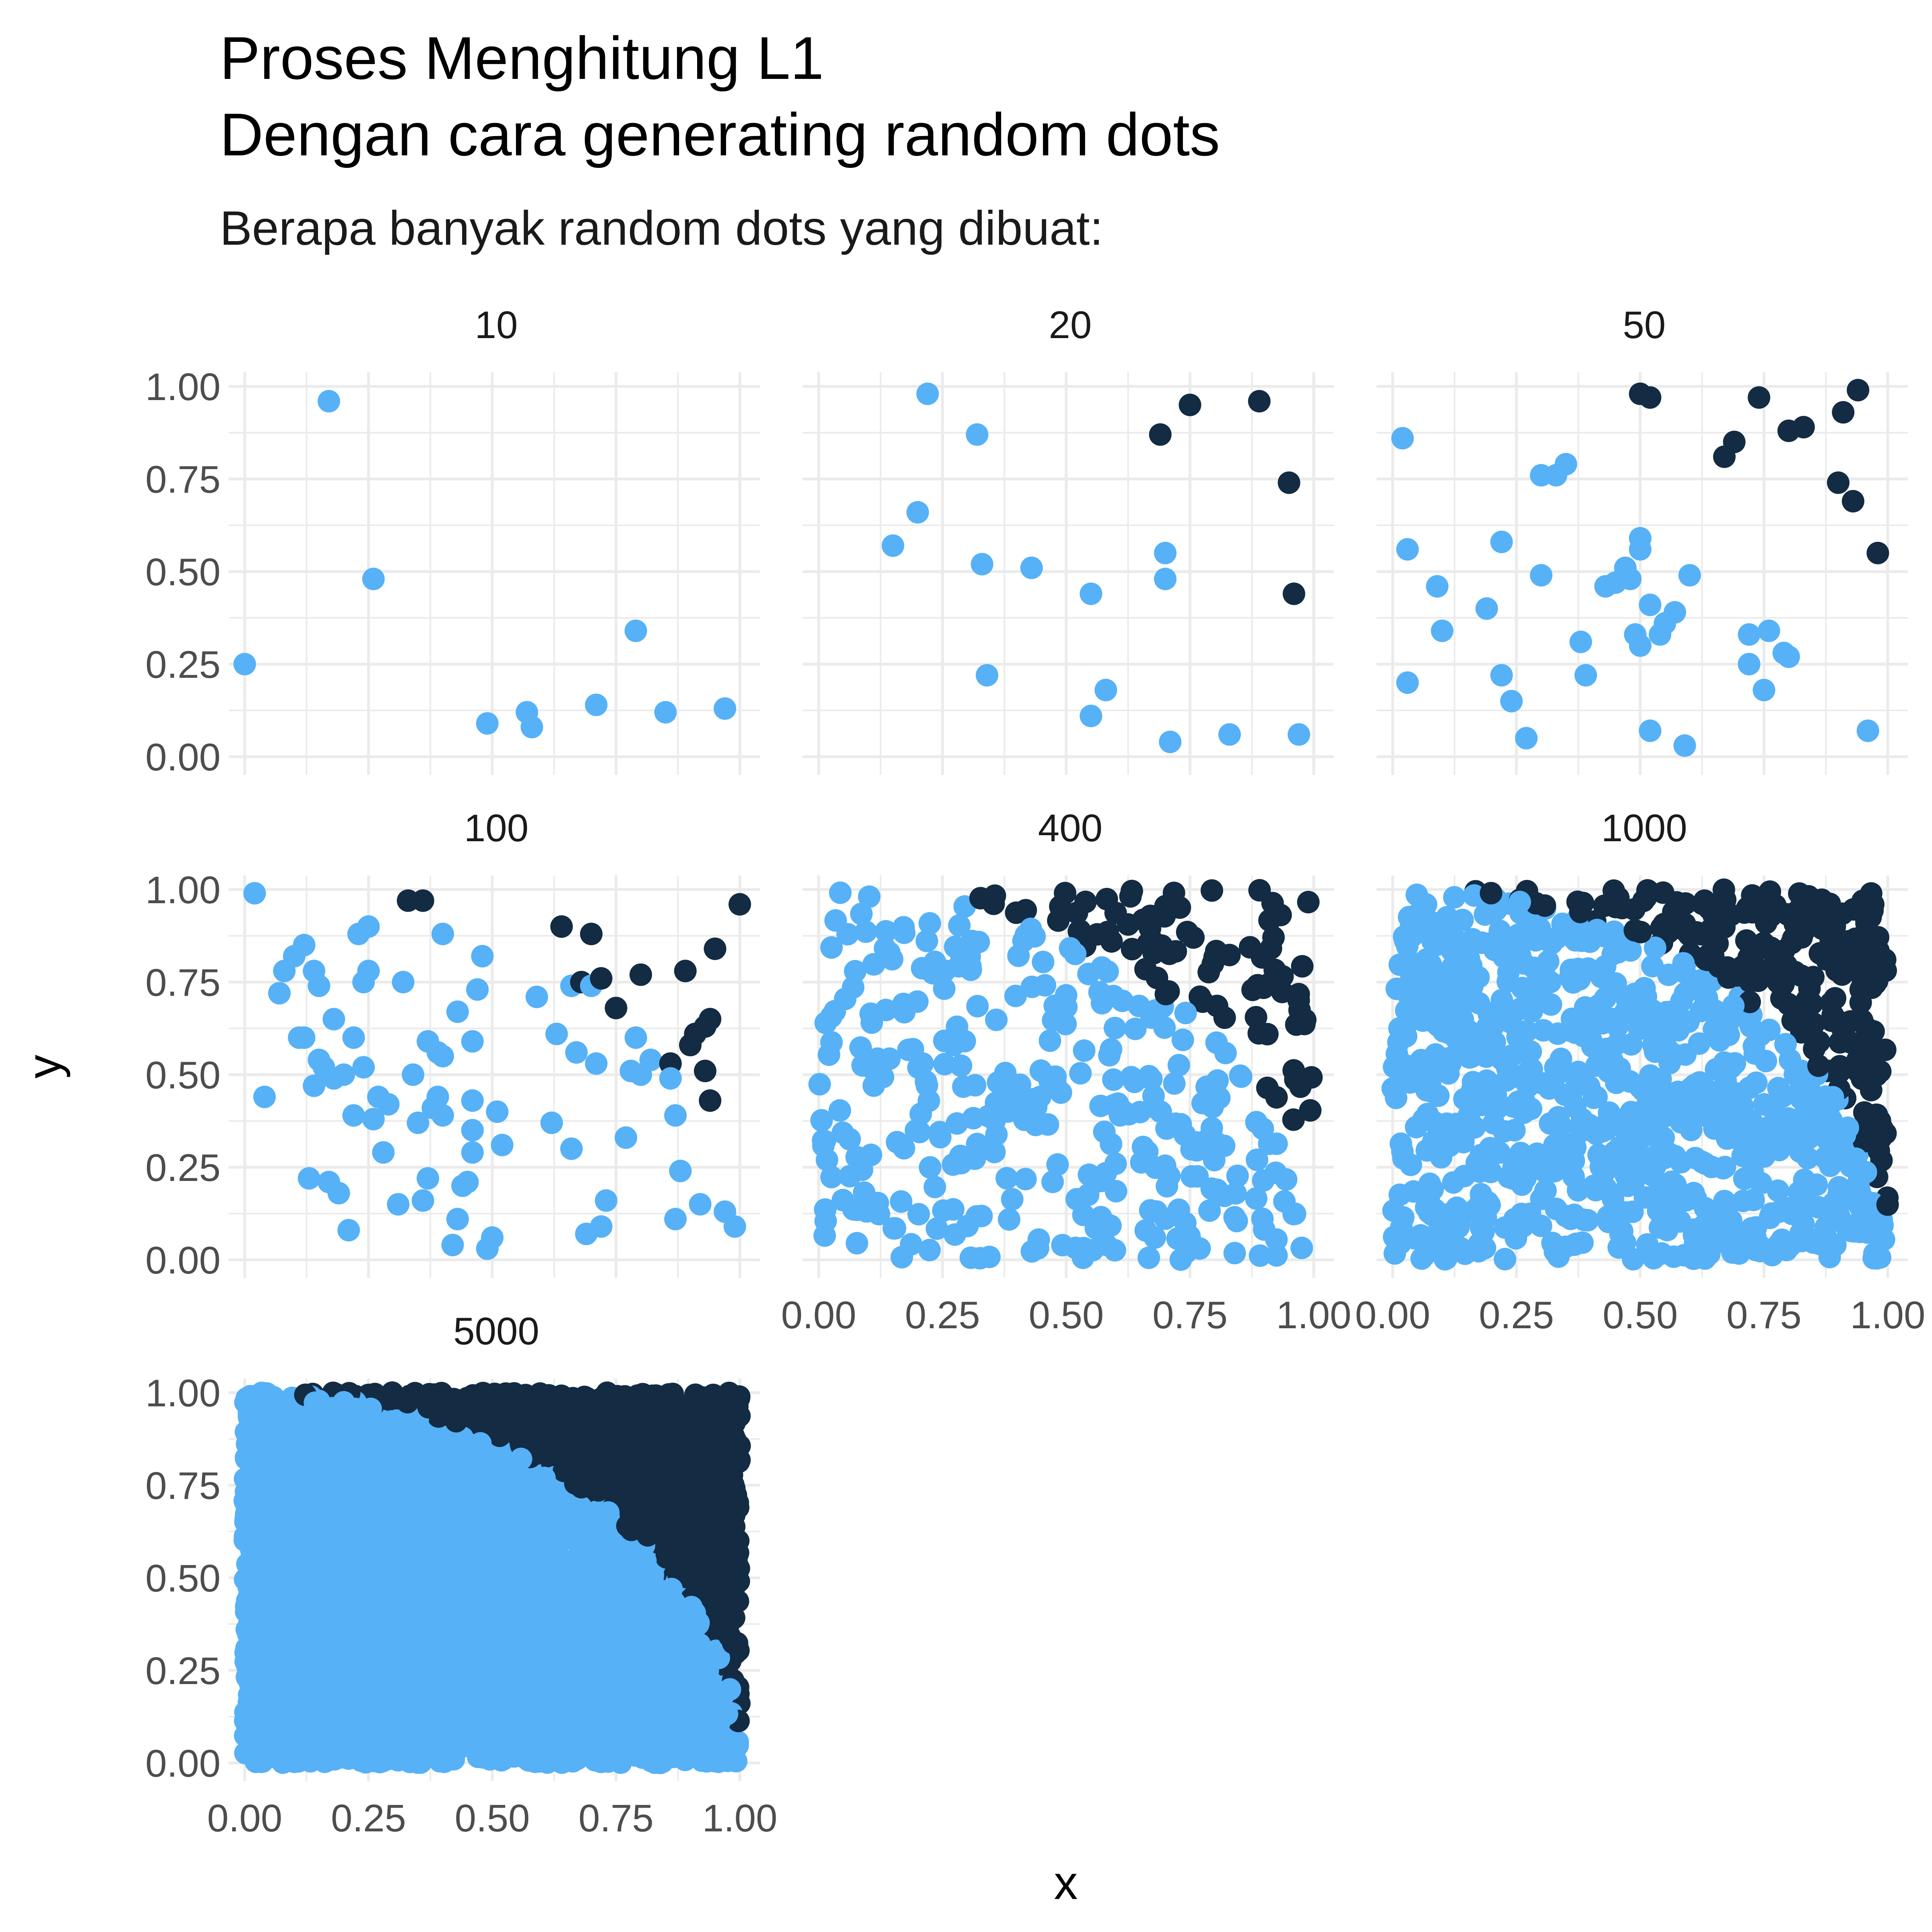 This screenshot has width=1932, height=1932. Describe the element at coordinates (496, 828) in the screenshot. I see `facet-strip-label: 100` at that location.